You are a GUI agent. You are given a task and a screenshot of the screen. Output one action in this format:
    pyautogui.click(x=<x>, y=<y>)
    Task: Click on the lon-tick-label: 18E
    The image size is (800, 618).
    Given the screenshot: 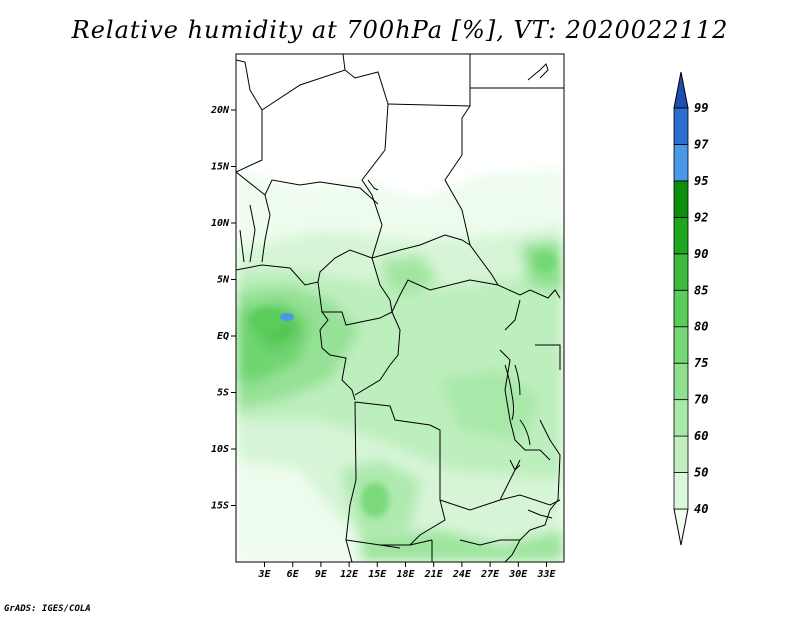 What is the action you would take?
    pyautogui.click(x=405, y=574)
    